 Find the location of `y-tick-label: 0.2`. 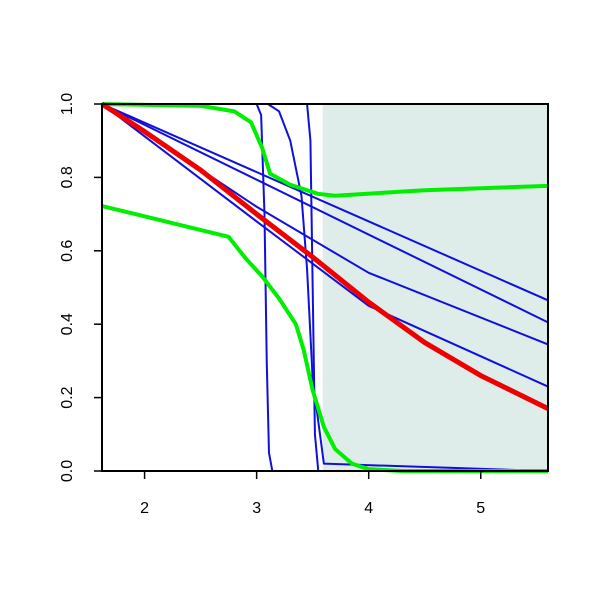

y-tick-label: 0.2 is located at coordinates (67, 397).